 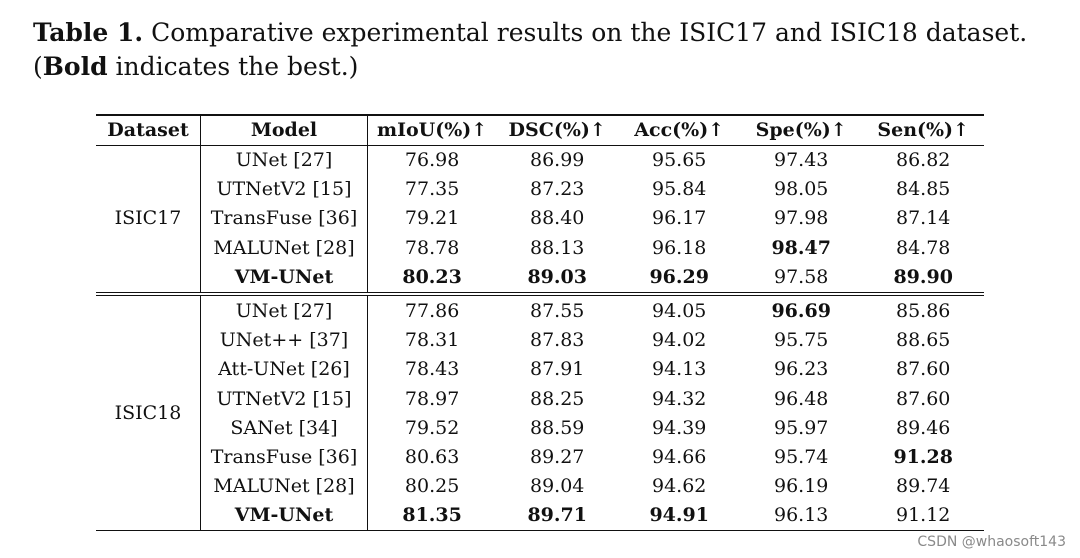 What do you see at coordinates (557, 130) in the screenshot?
I see `header-dsc: DSC(%)↑` at bounding box center [557, 130].